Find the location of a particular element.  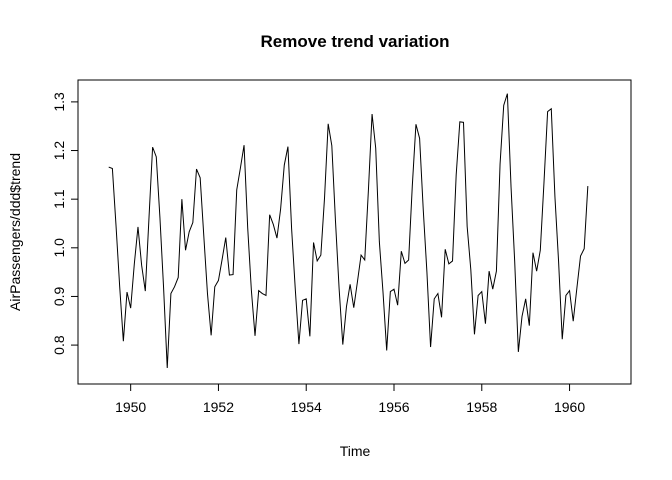

x-tick-label: 1952 is located at coordinates (218, 407).